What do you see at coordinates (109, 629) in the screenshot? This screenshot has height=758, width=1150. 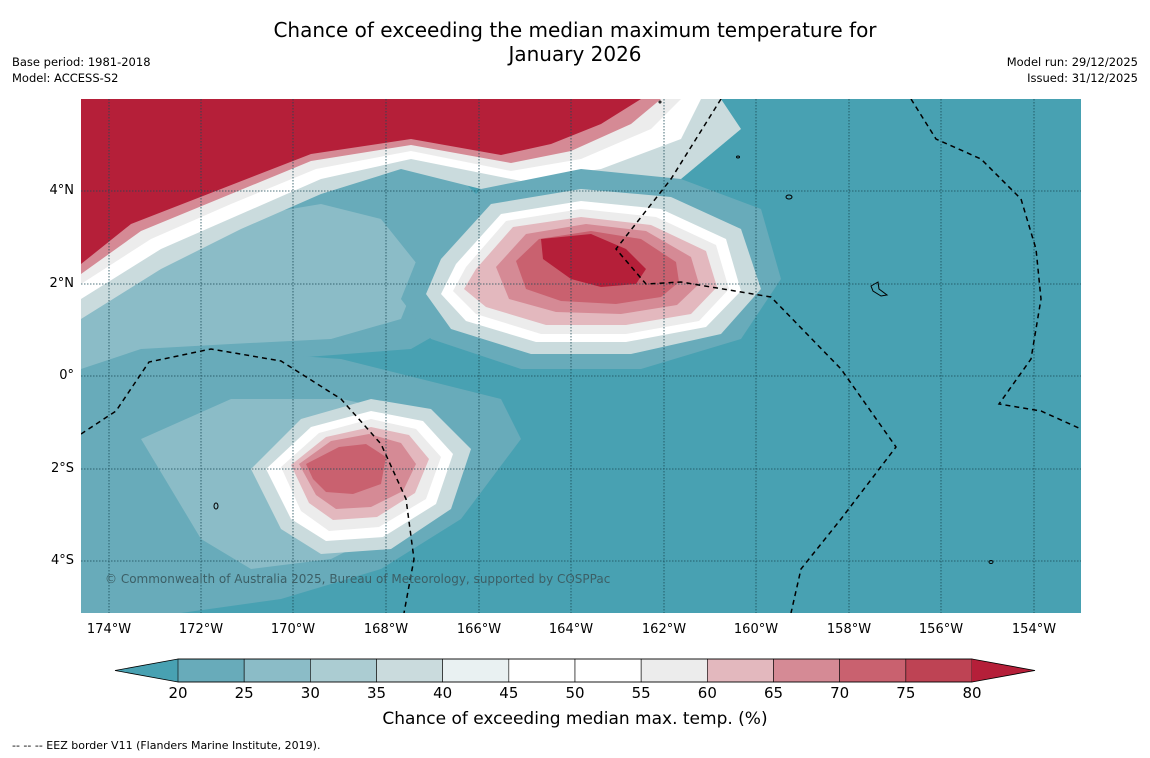 I see `lon-label: 174°W` at bounding box center [109, 629].